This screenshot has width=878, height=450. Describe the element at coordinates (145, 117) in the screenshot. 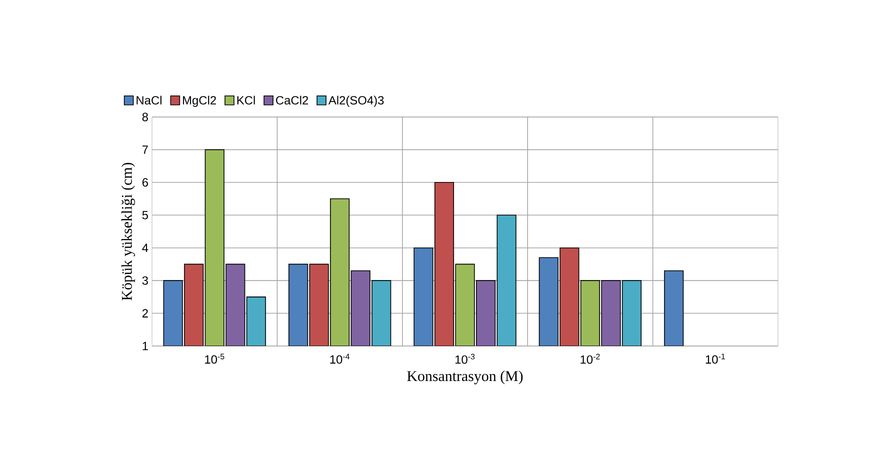

I see `y-tick-label: 8` at that location.